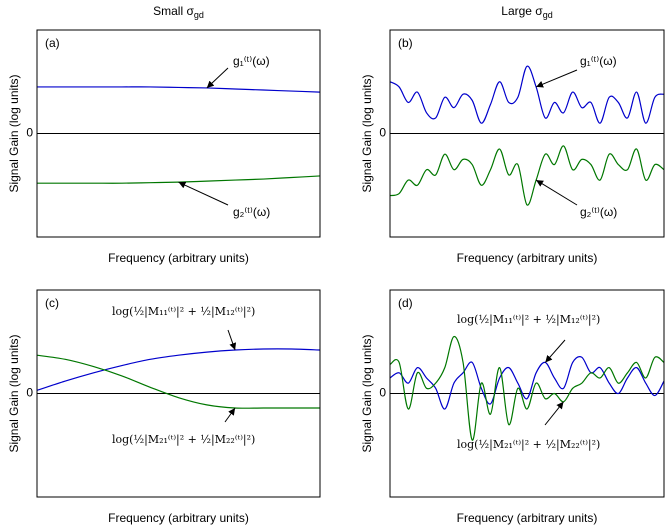 The width and height of the screenshot is (665, 531). I want to click on panel-label: (d), so click(405, 303).